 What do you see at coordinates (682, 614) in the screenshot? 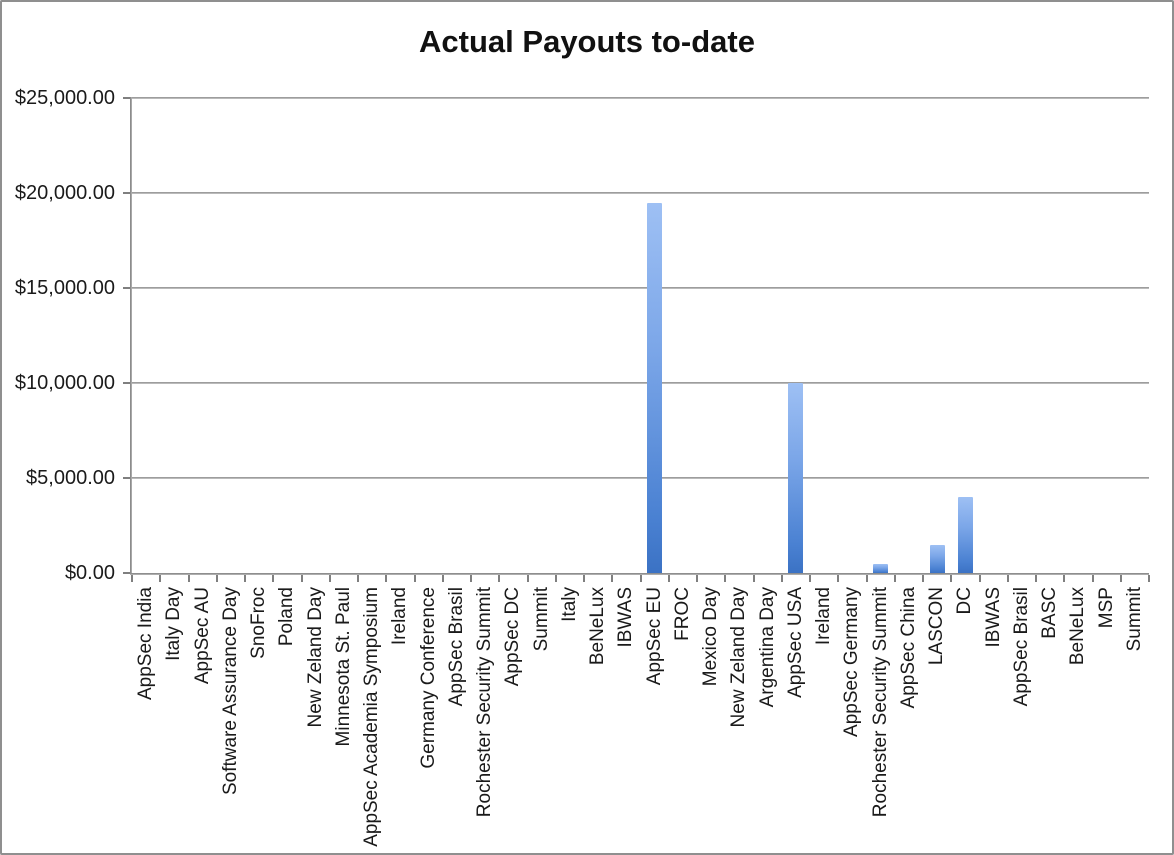
I see `x-axis-category-label: FROC` at bounding box center [682, 614].